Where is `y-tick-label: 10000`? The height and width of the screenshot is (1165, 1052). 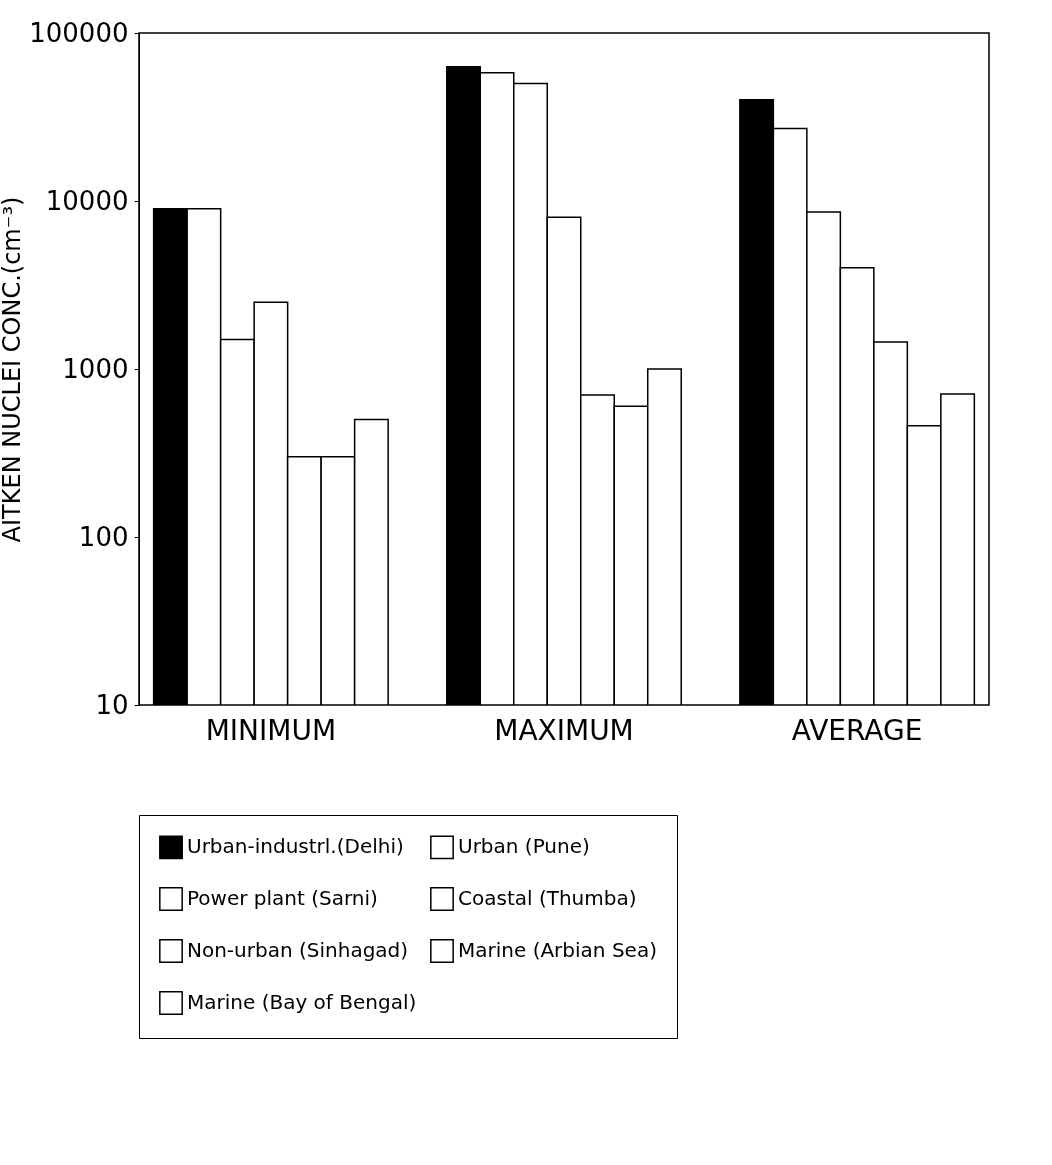 y-tick-label: 10000 is located at coordinates (87, 200).